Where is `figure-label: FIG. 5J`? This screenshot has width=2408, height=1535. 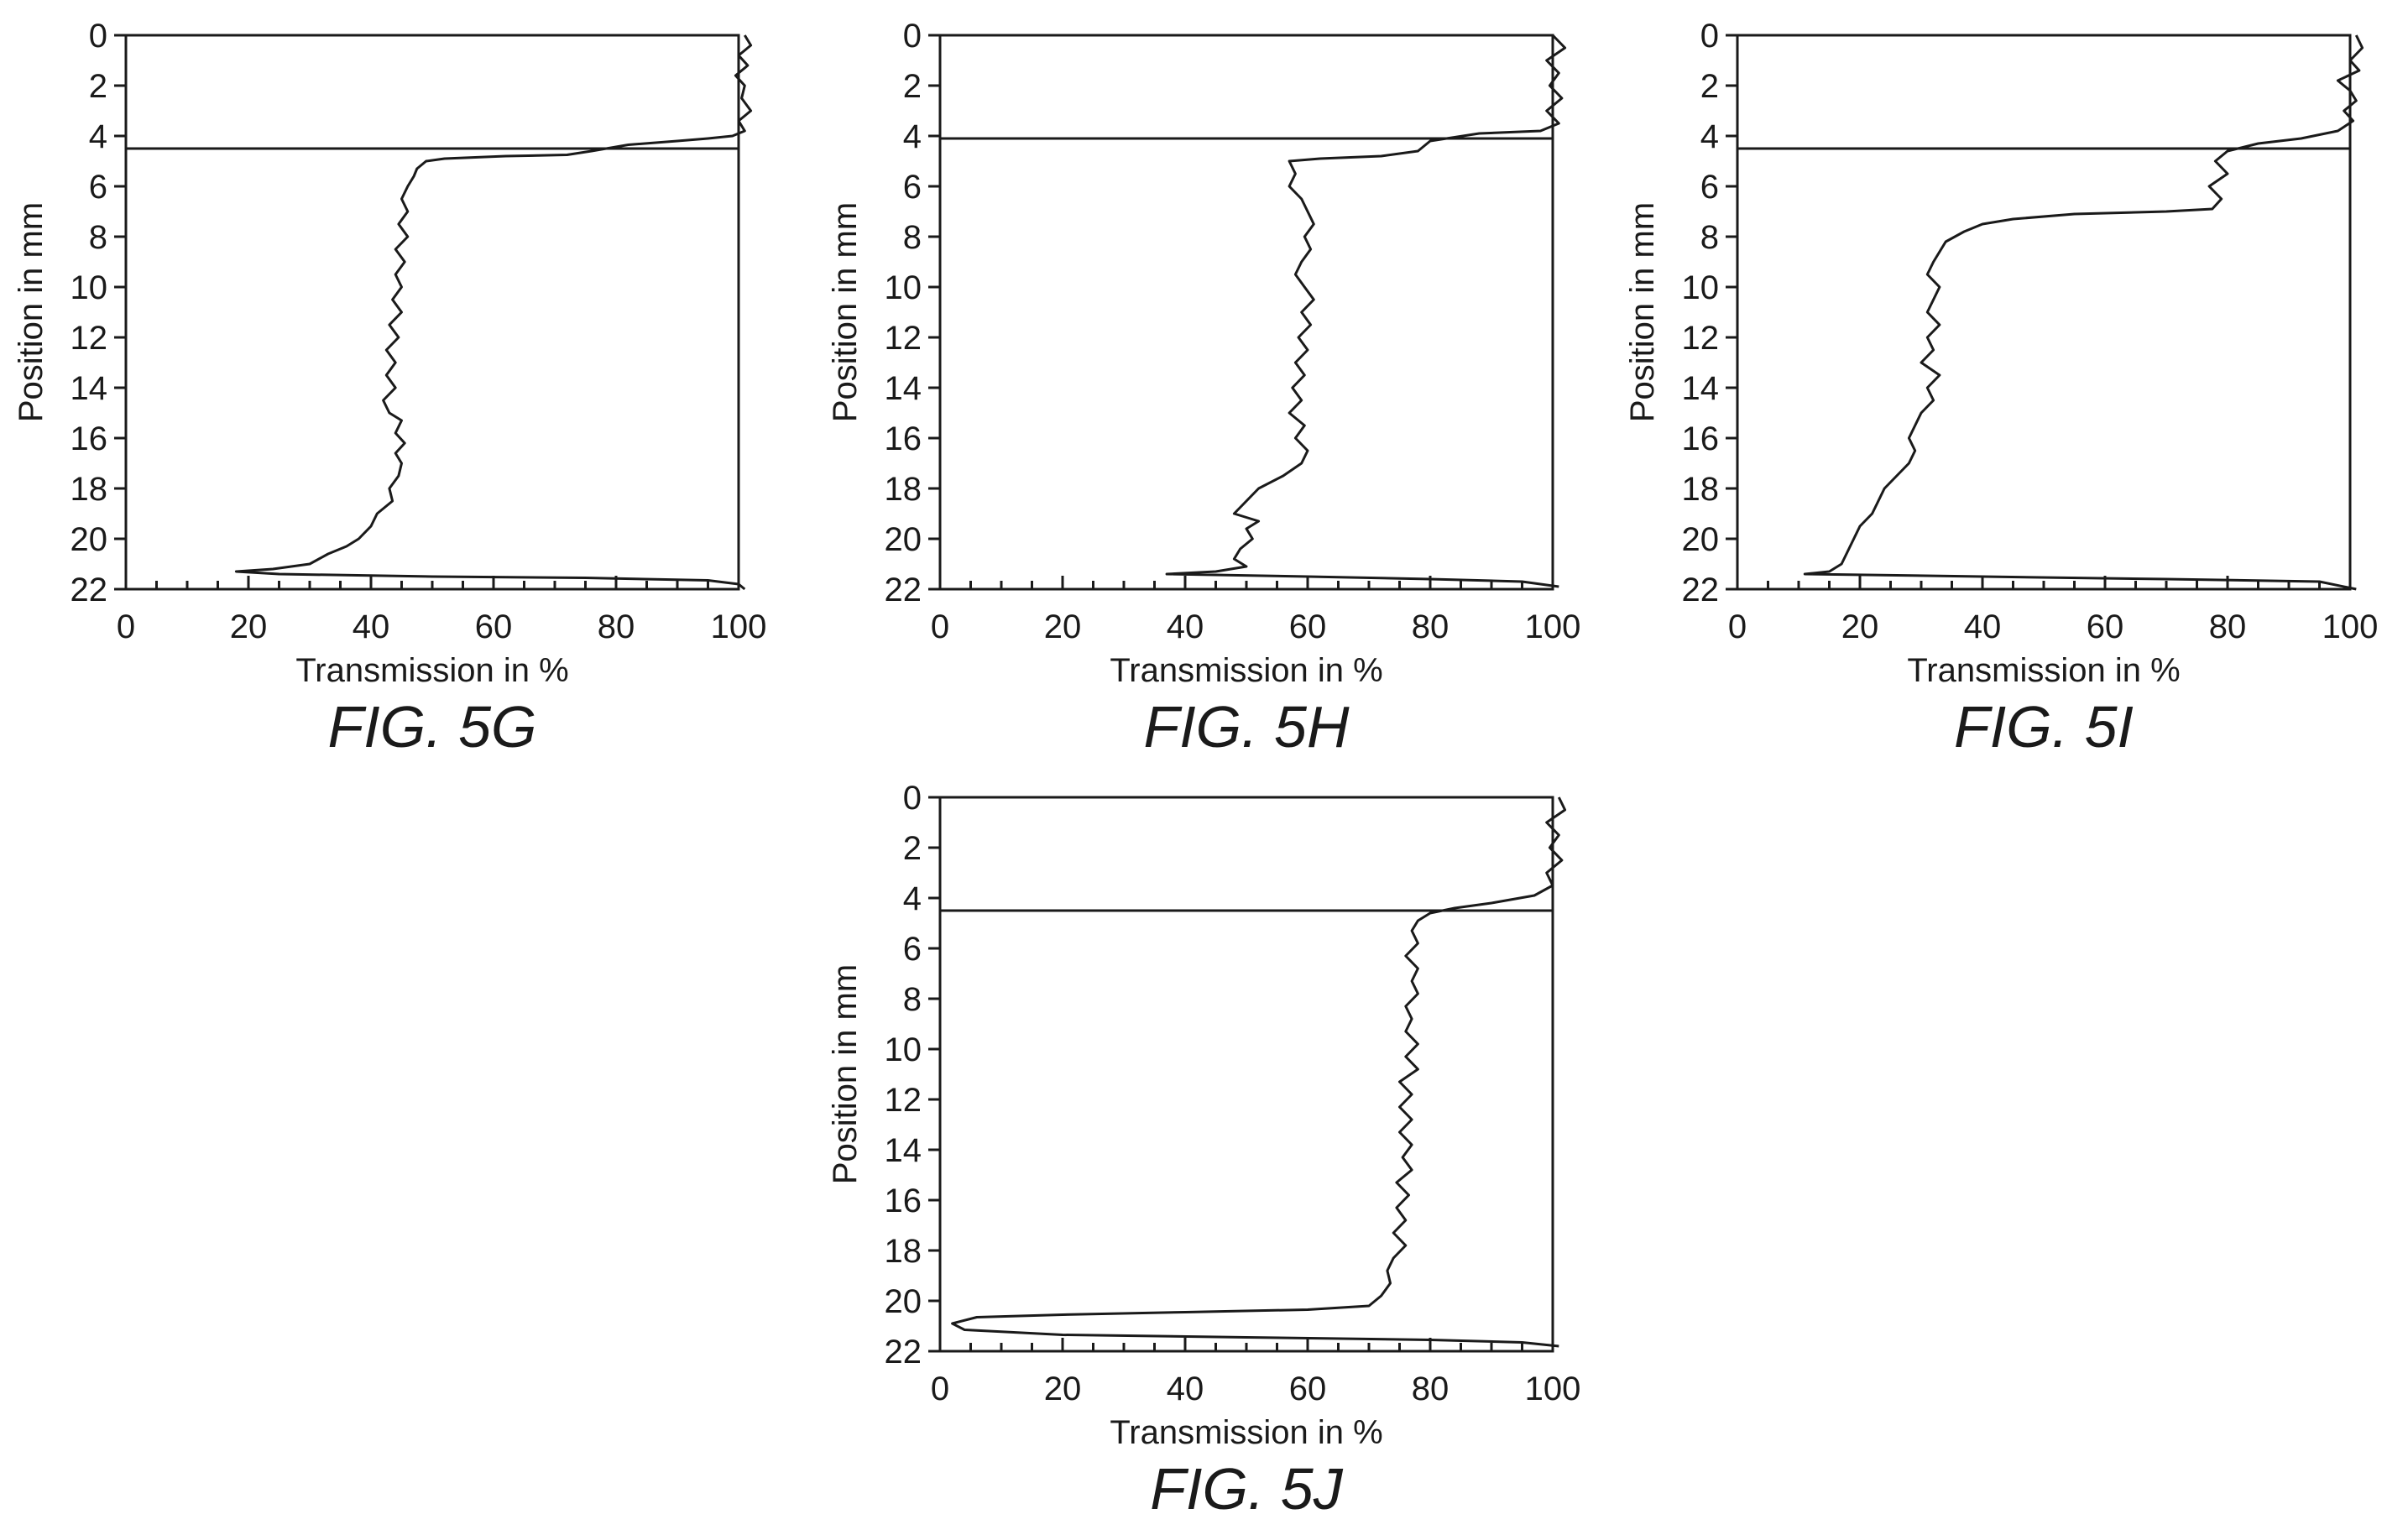
figure-label: FIG. 5J is located at coordinates (1246, 1489).